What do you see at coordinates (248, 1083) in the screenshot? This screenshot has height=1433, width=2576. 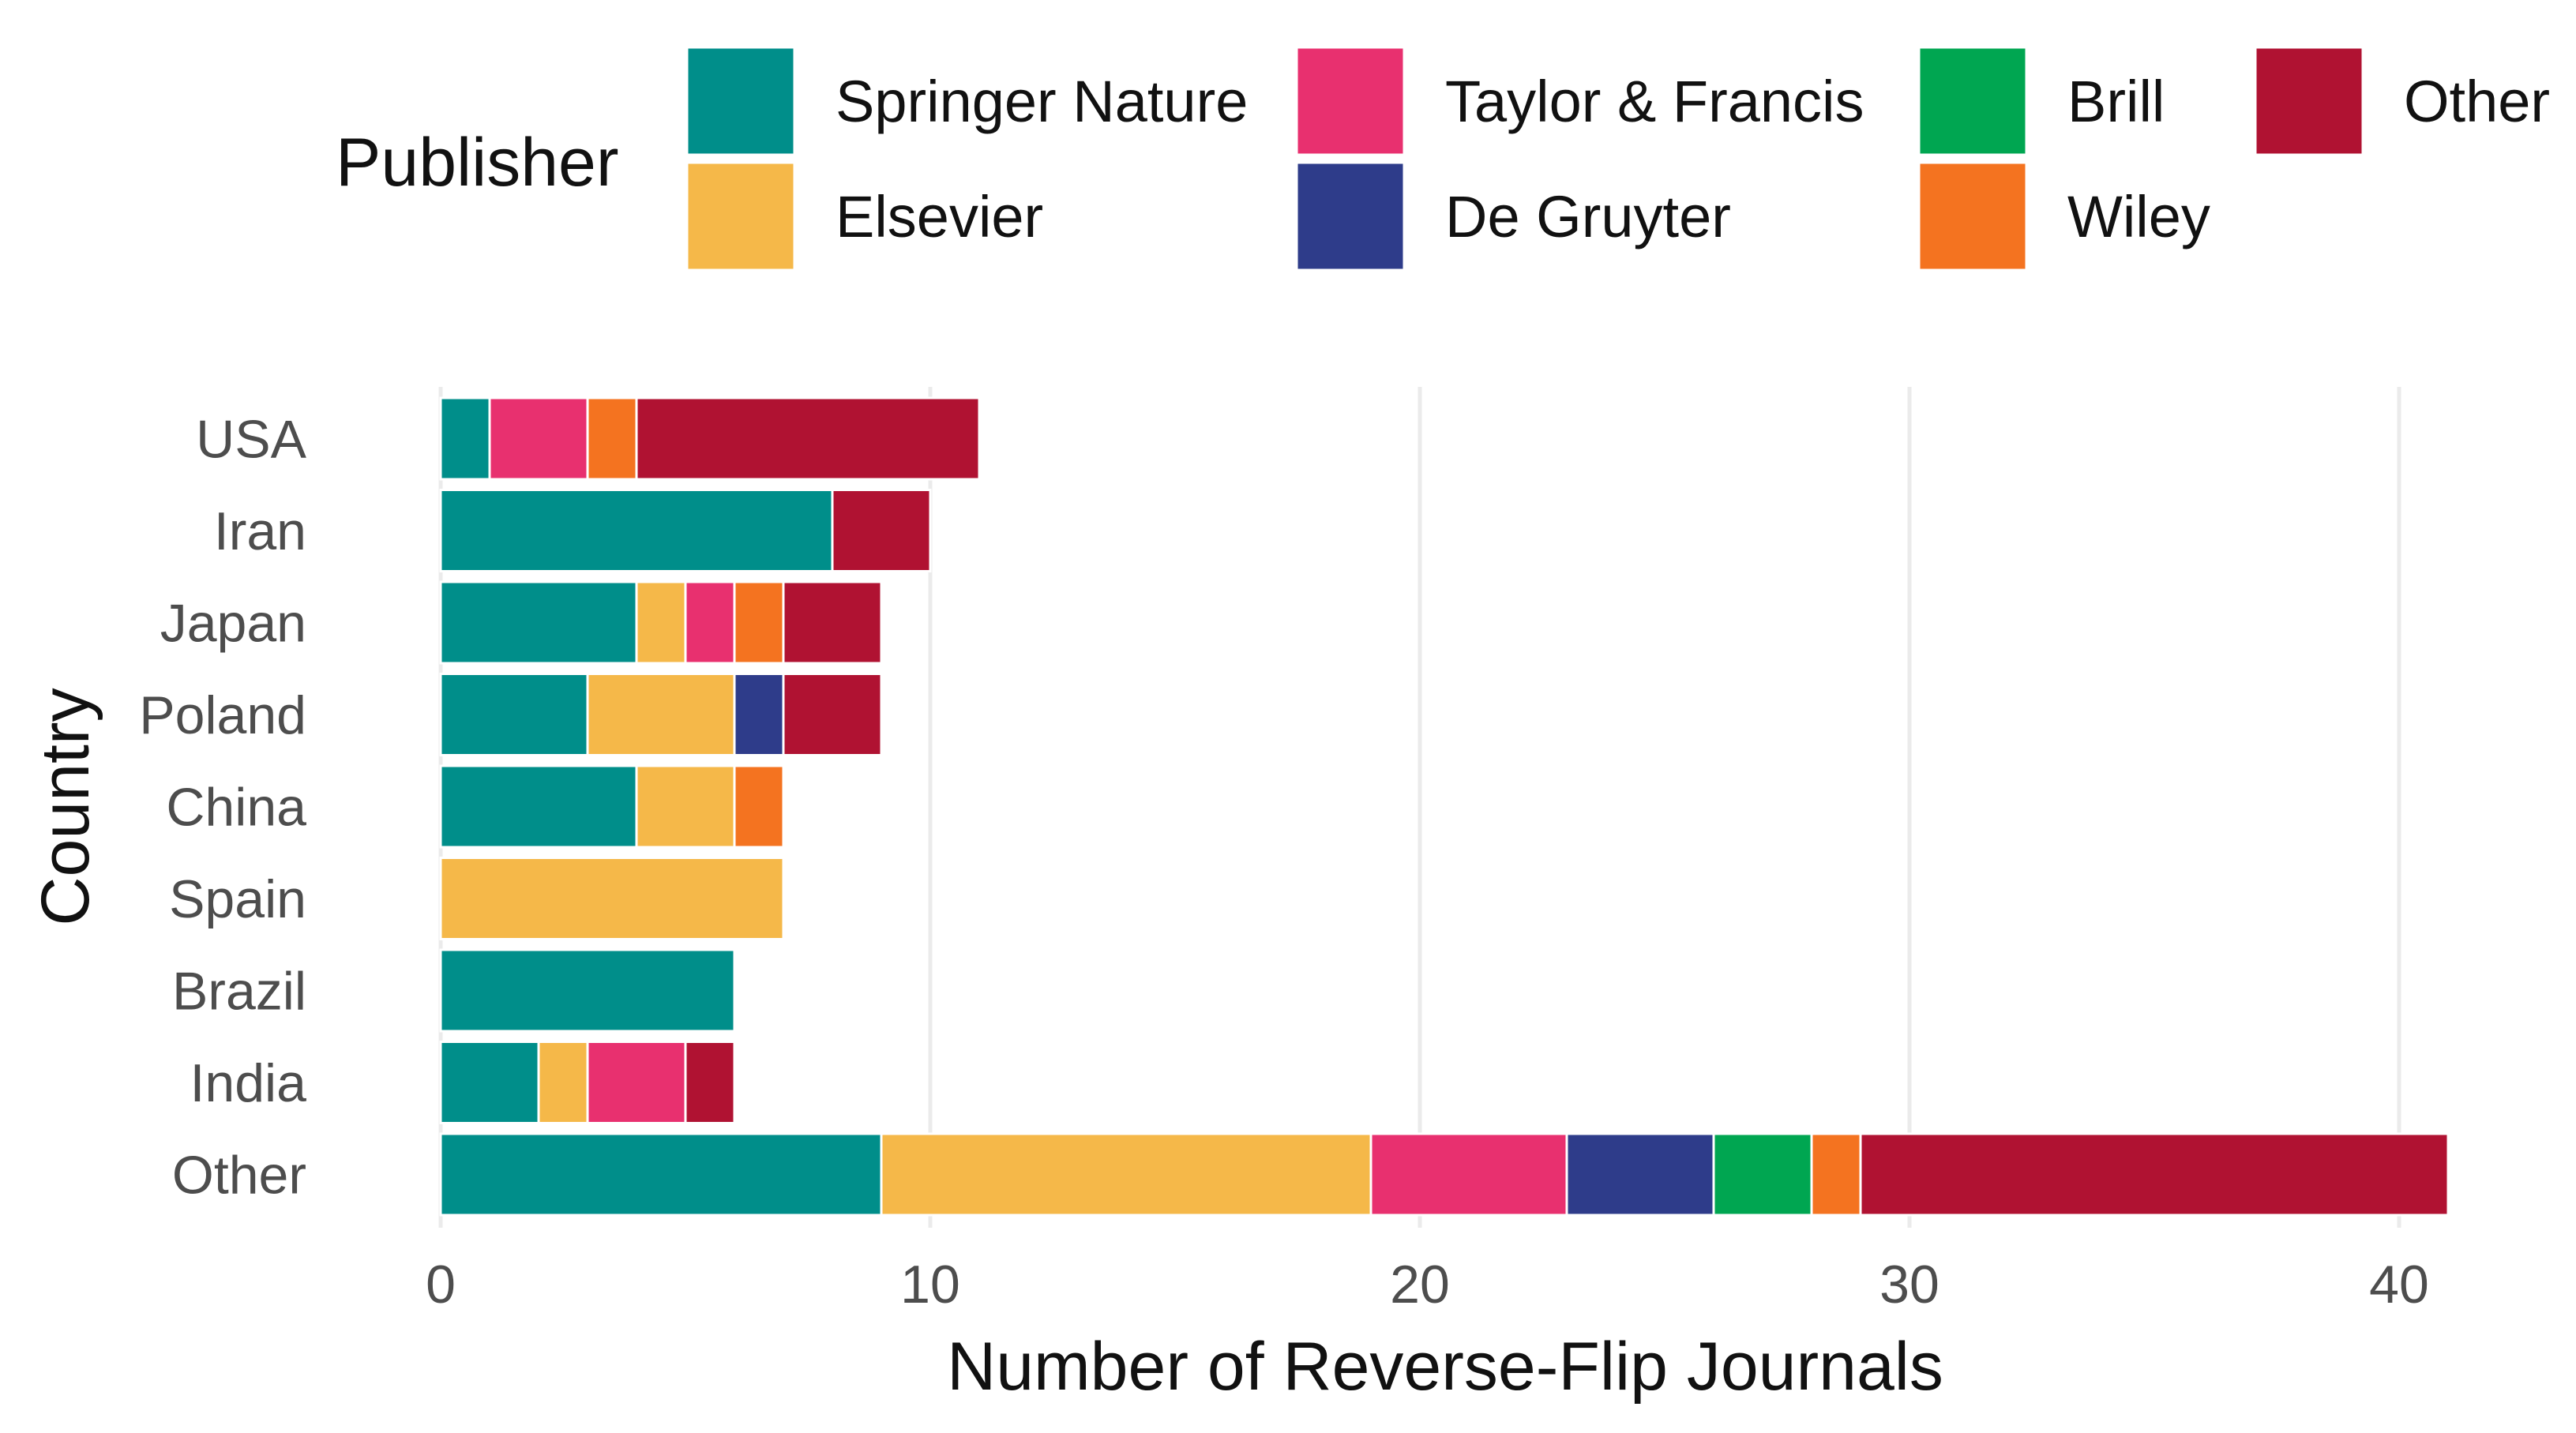 I see `y-tick-label-india: India` at bounding box center [248, 1083].